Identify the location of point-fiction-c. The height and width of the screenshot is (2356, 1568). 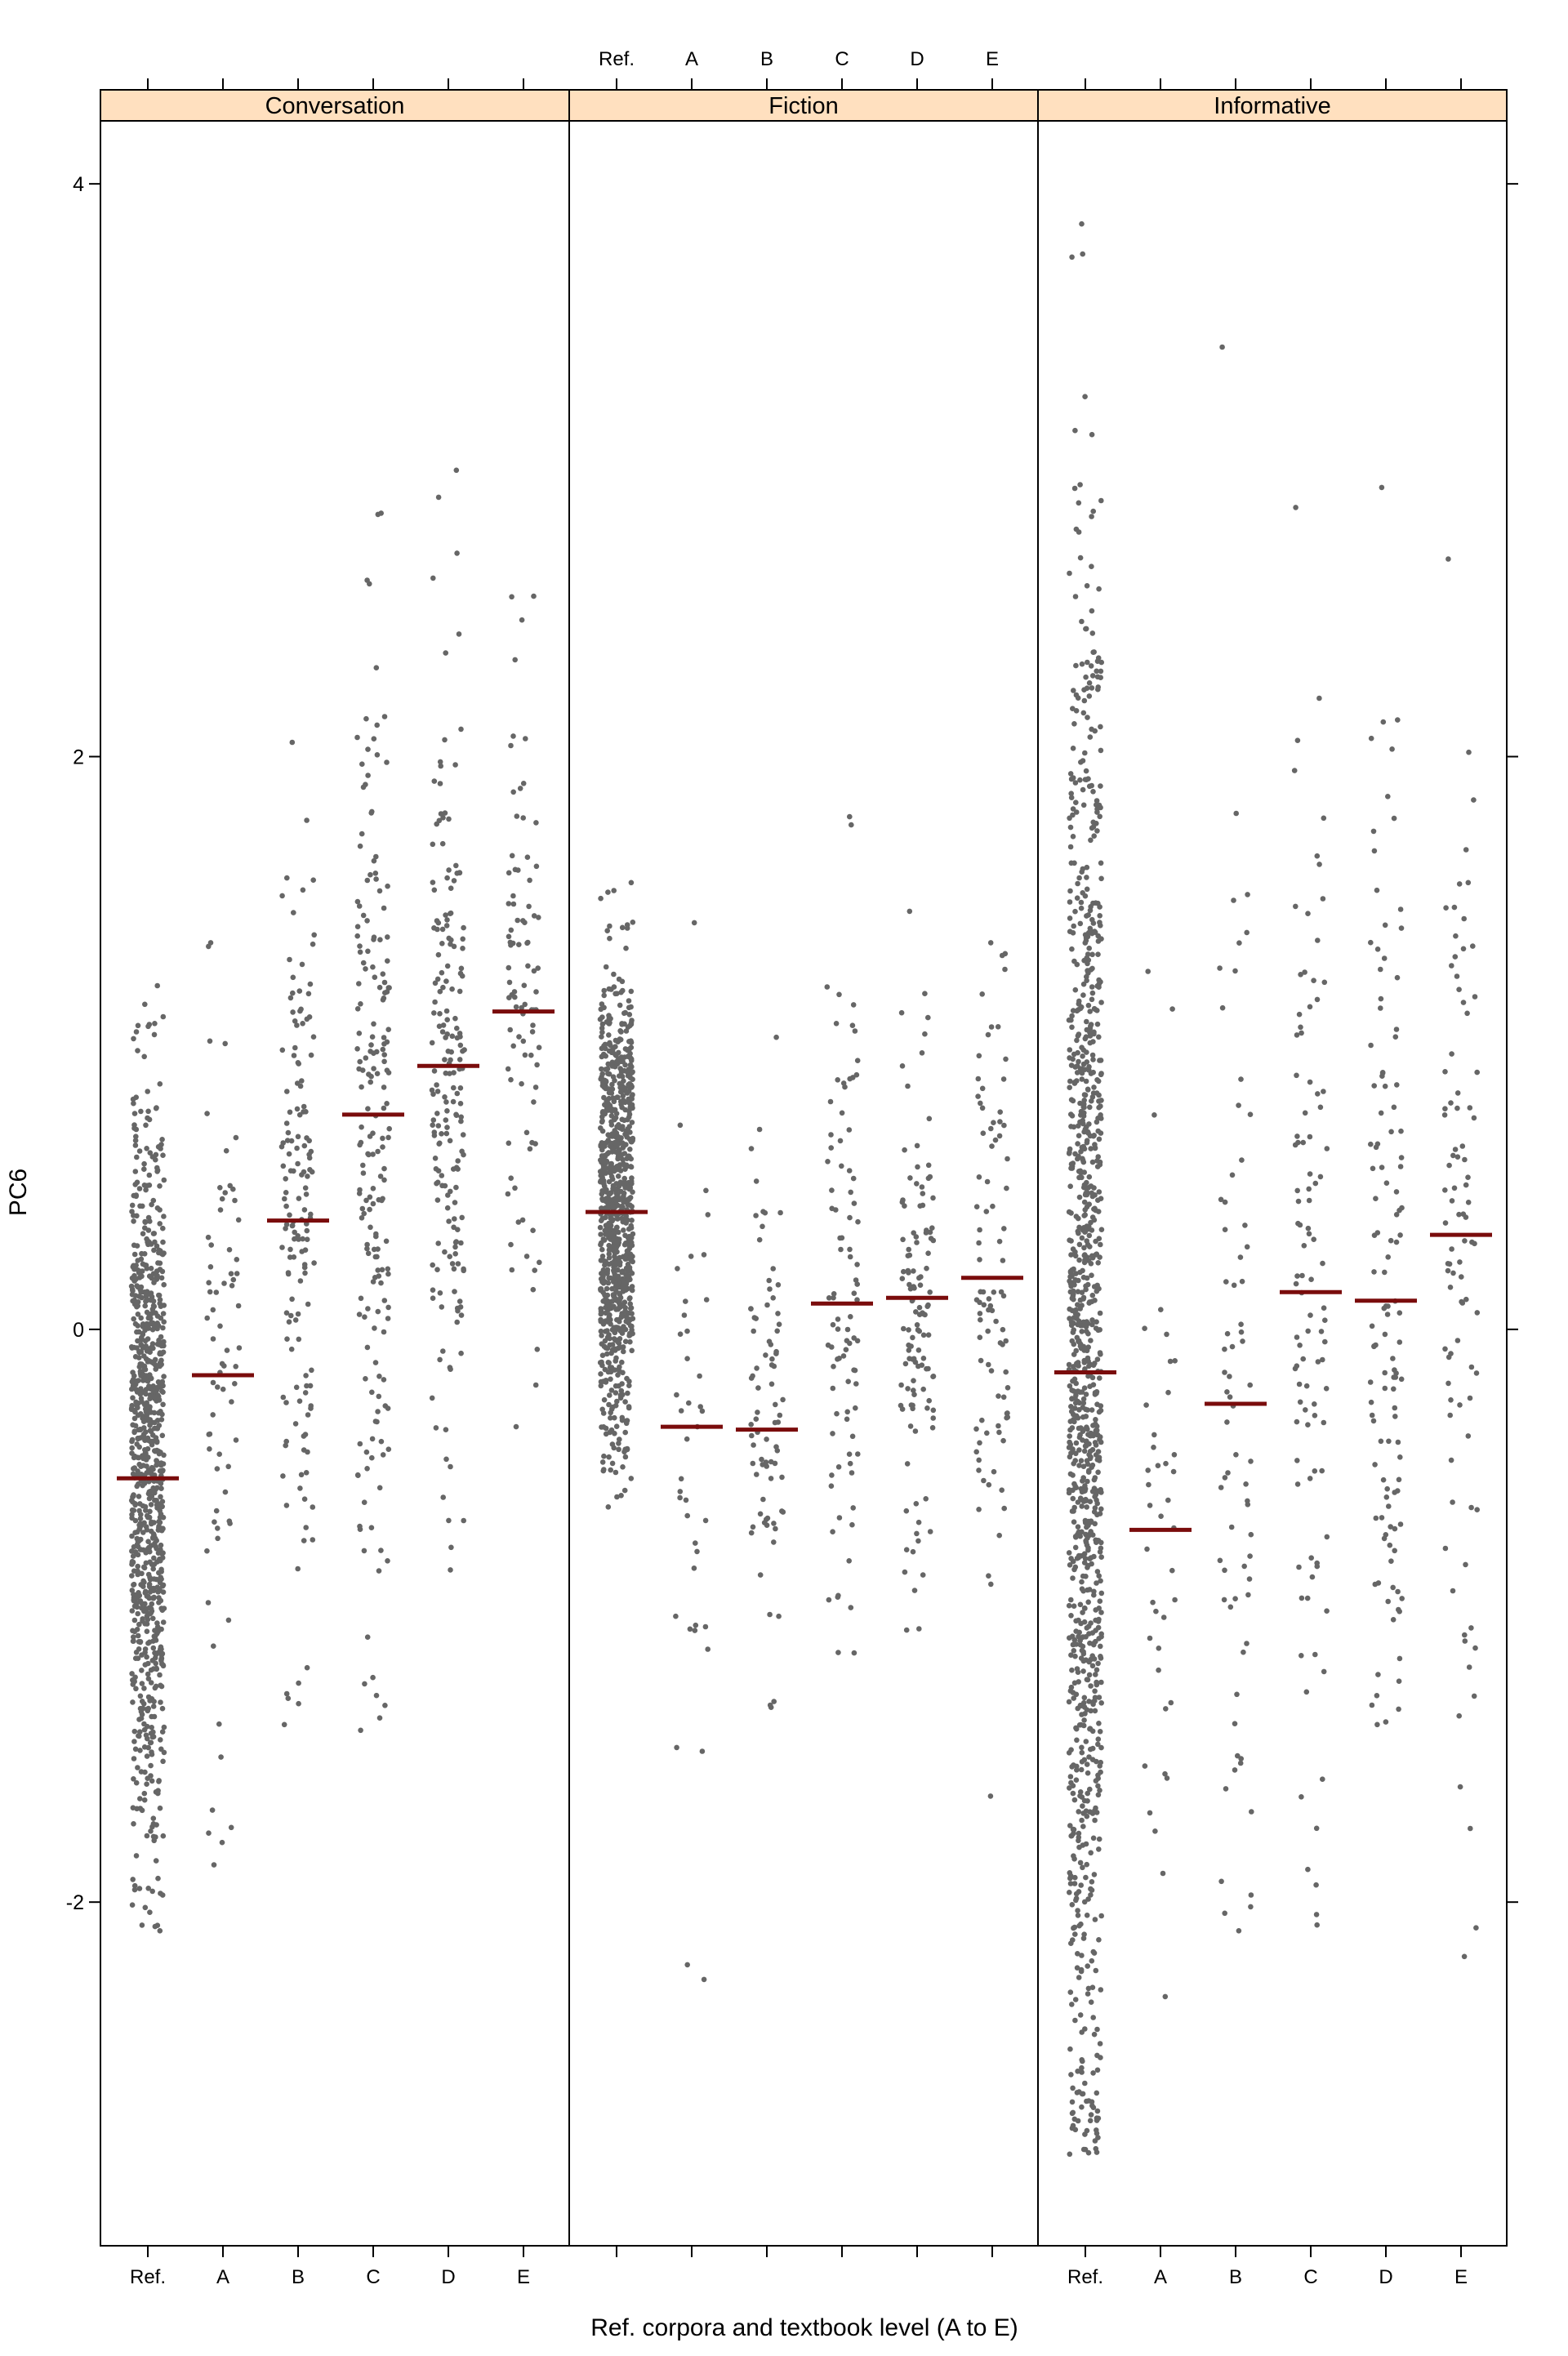
(829, 1600).